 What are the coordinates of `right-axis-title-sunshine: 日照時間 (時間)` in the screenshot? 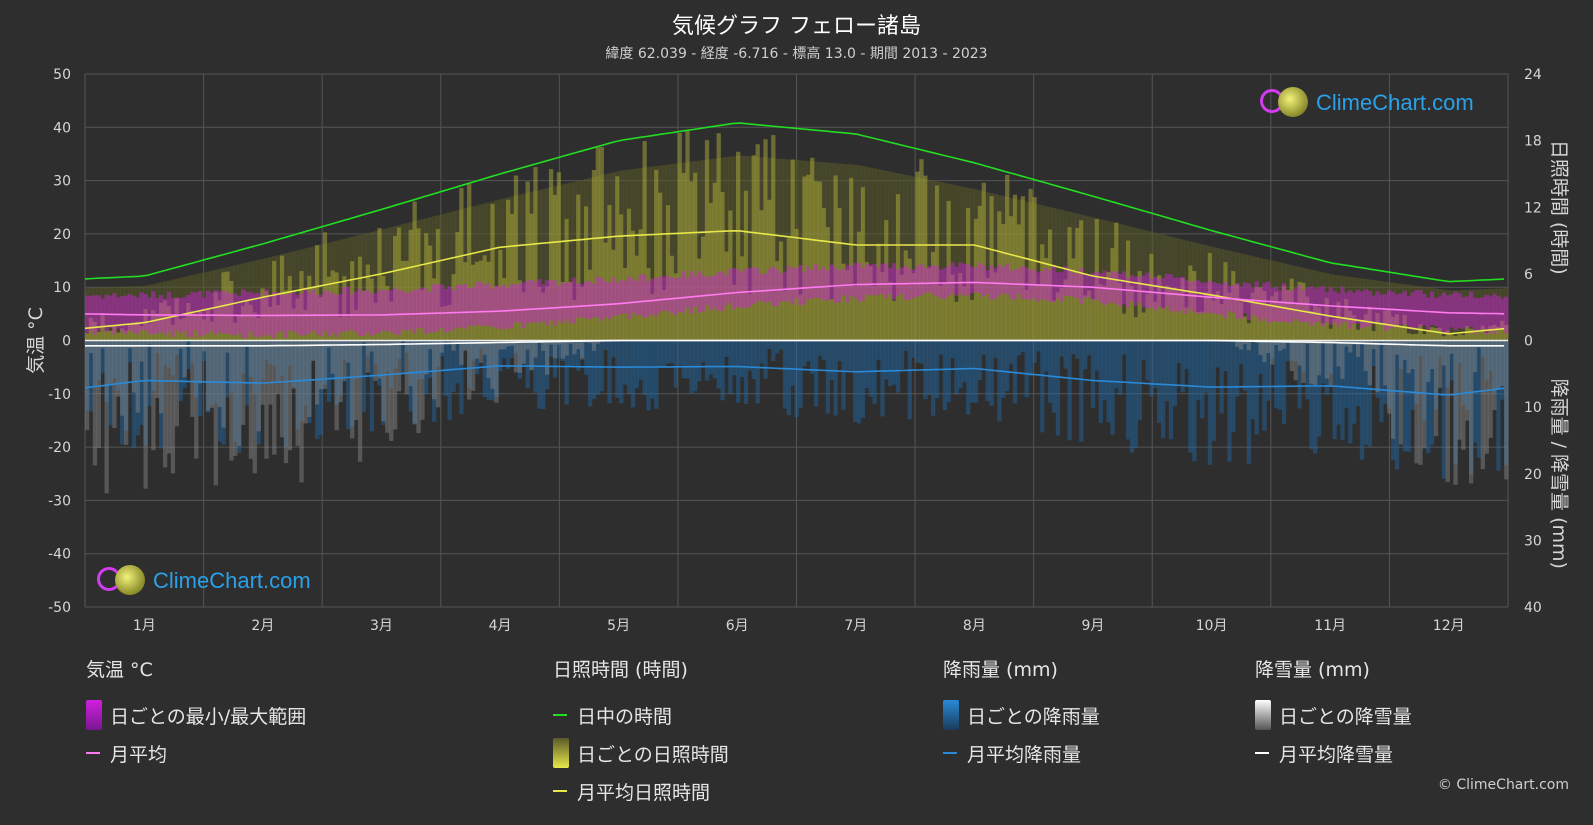 It's located at (1559, 207).